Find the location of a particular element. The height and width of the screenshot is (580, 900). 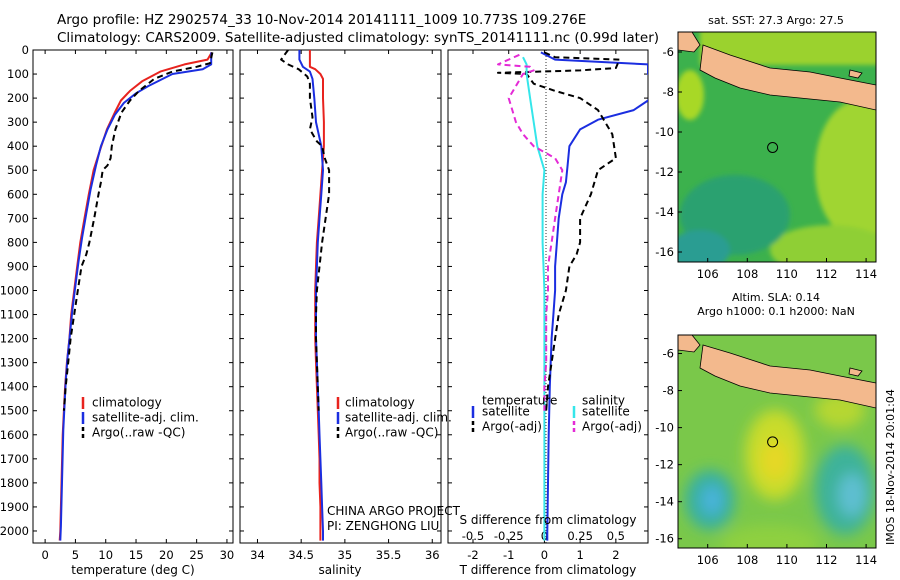

x-tick-label: 20 is located at coordinates (166, 555).